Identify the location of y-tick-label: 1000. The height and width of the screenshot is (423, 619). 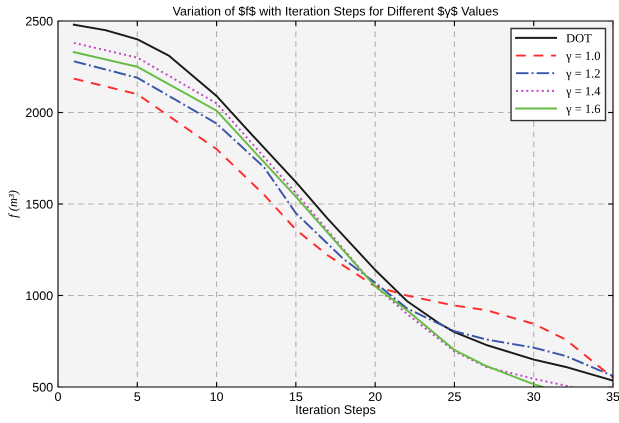
(39, 295).